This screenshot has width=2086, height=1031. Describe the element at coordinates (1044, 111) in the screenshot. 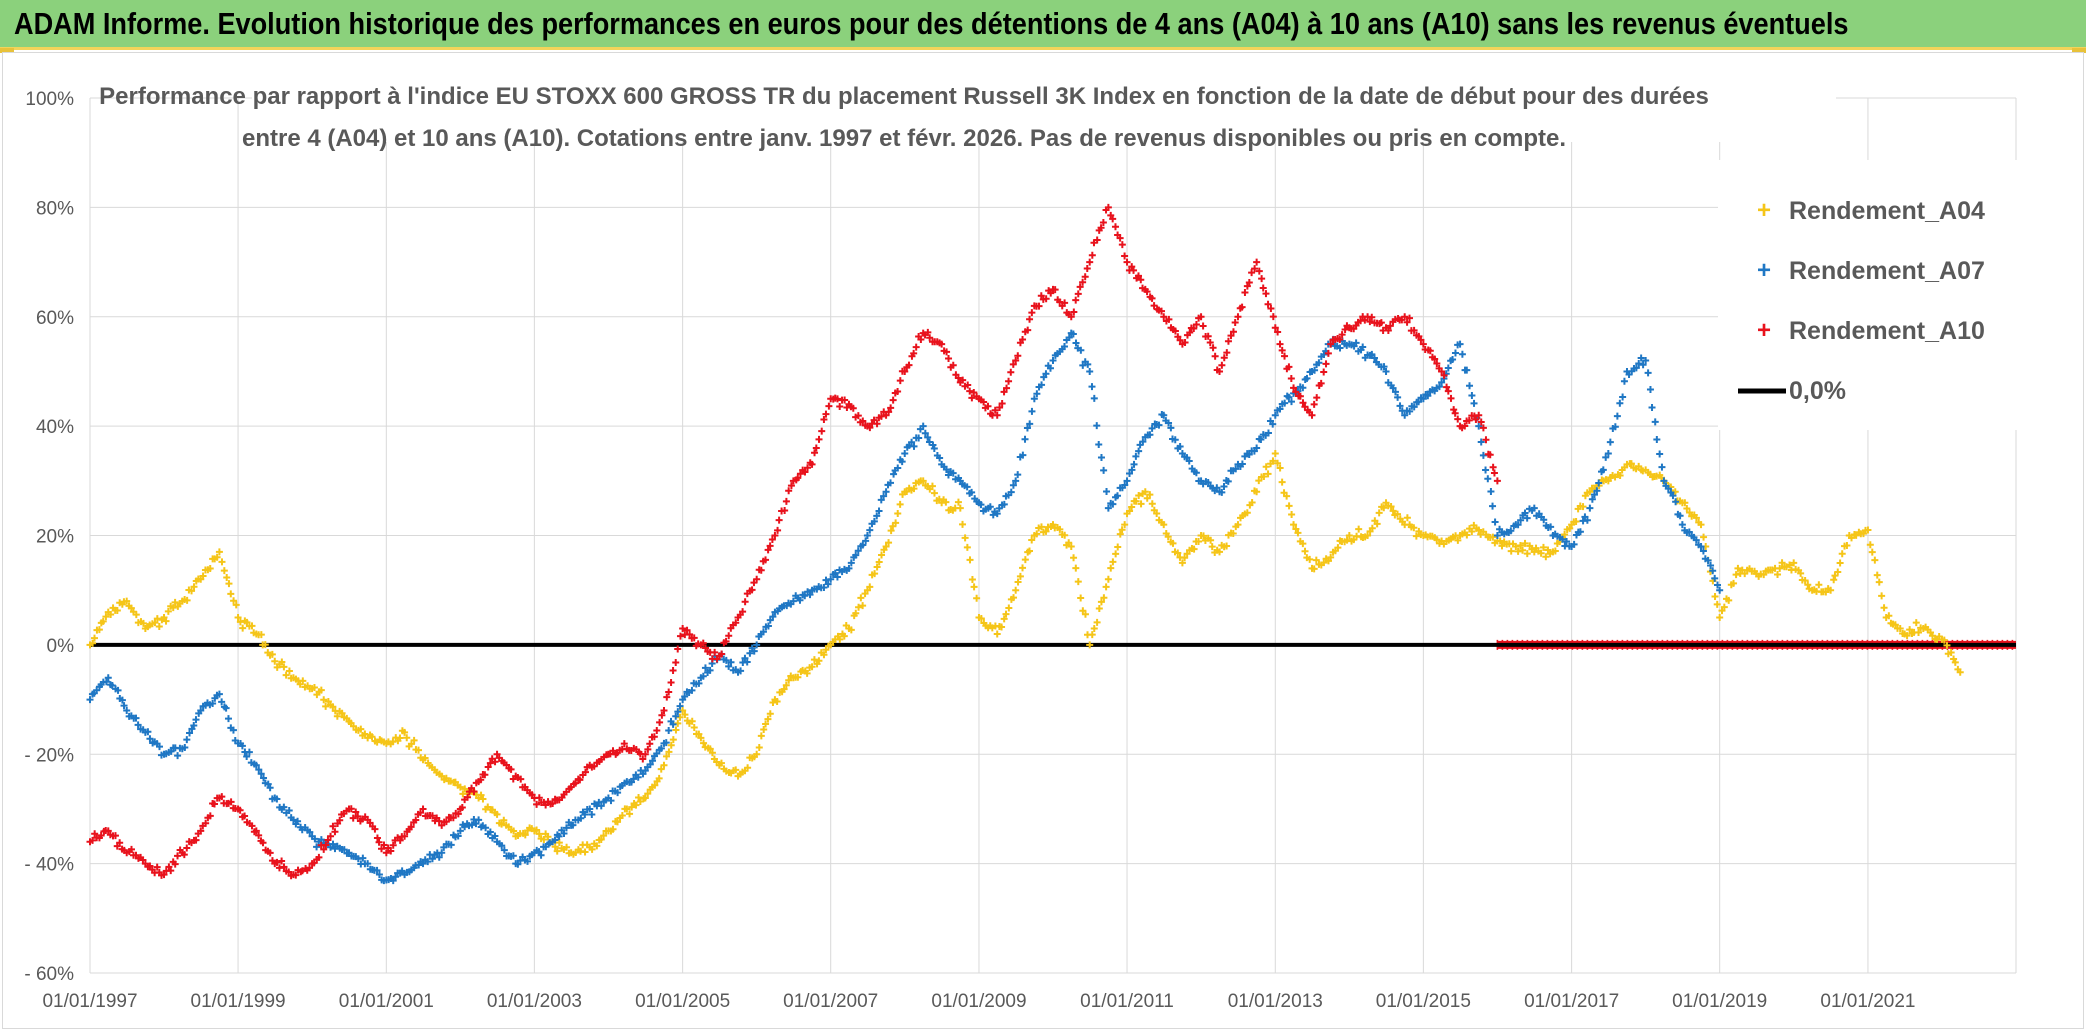

I see `title-background` at that location.